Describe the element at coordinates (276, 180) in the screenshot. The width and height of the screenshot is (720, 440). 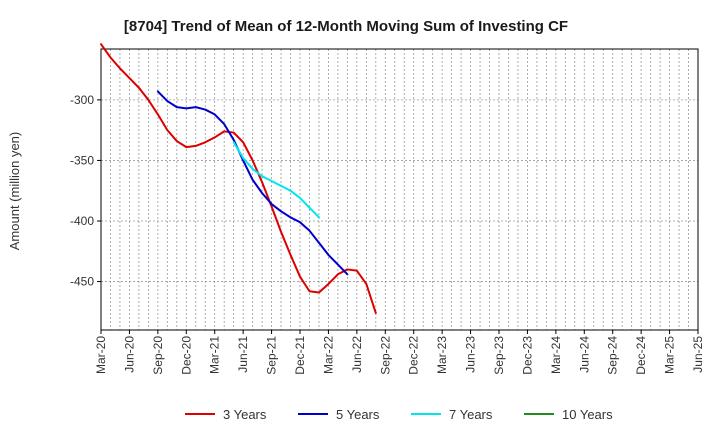
I see `series-line-7-years` at that location.